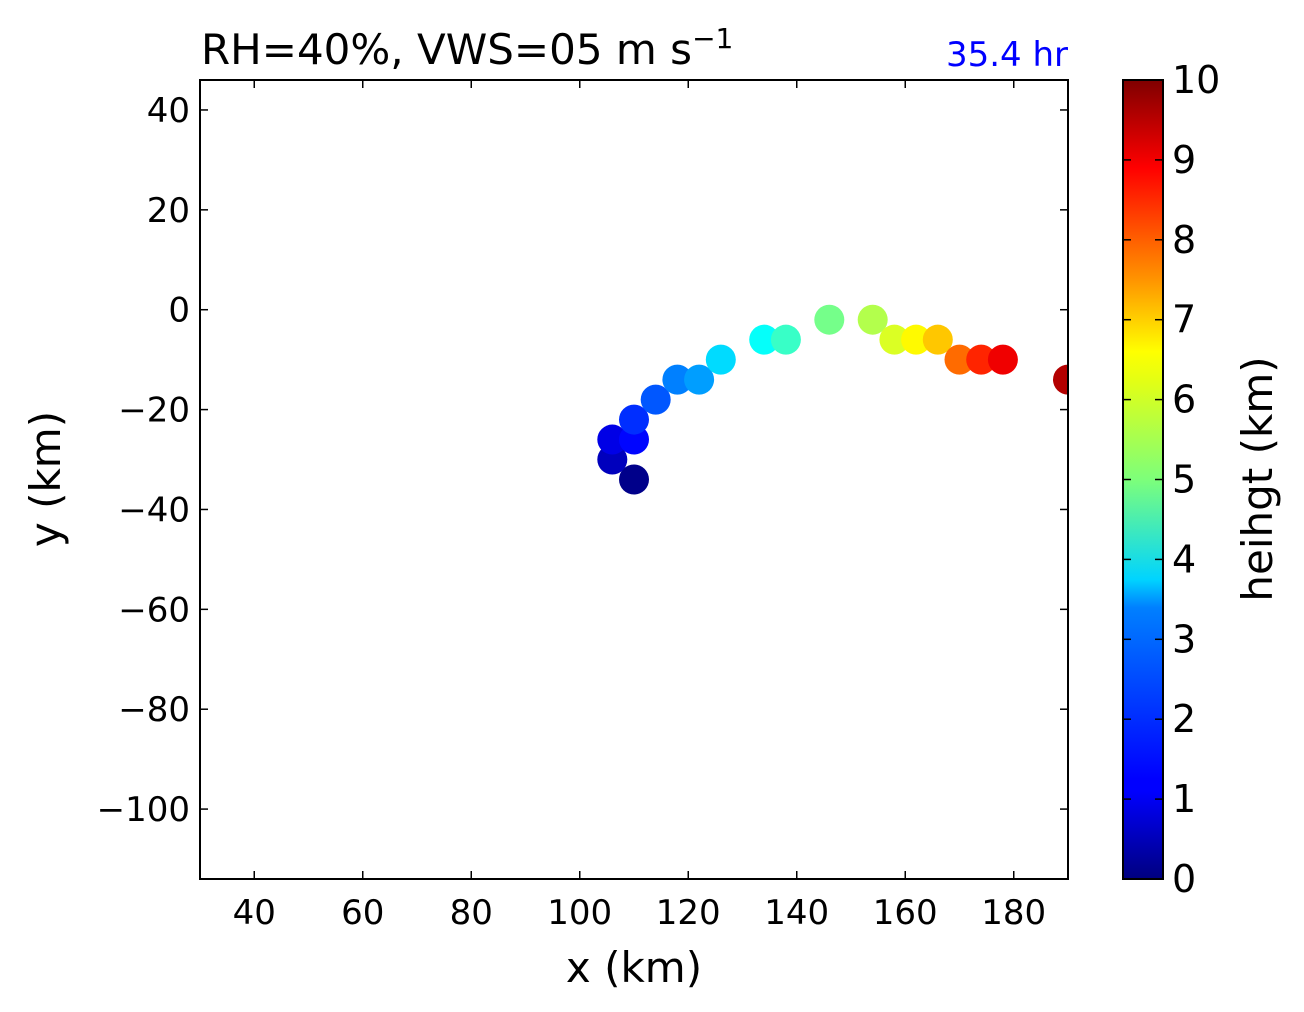 Image resolution: width=1304 pixels, height=1012 pixels. Describe the element at coordinates (1184, 480) in the screenshot. I see `colorbar-tick-label: 5` at that location.